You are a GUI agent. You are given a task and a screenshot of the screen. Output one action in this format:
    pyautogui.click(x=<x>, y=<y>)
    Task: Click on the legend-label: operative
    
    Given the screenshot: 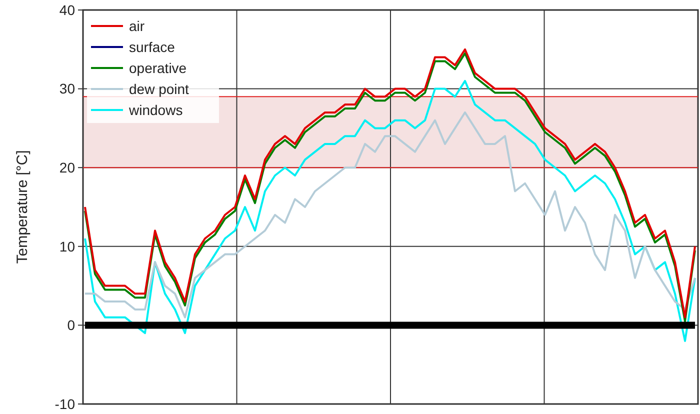 What is the action you would take?
    pyautogui.click(x=158, y=68)
    